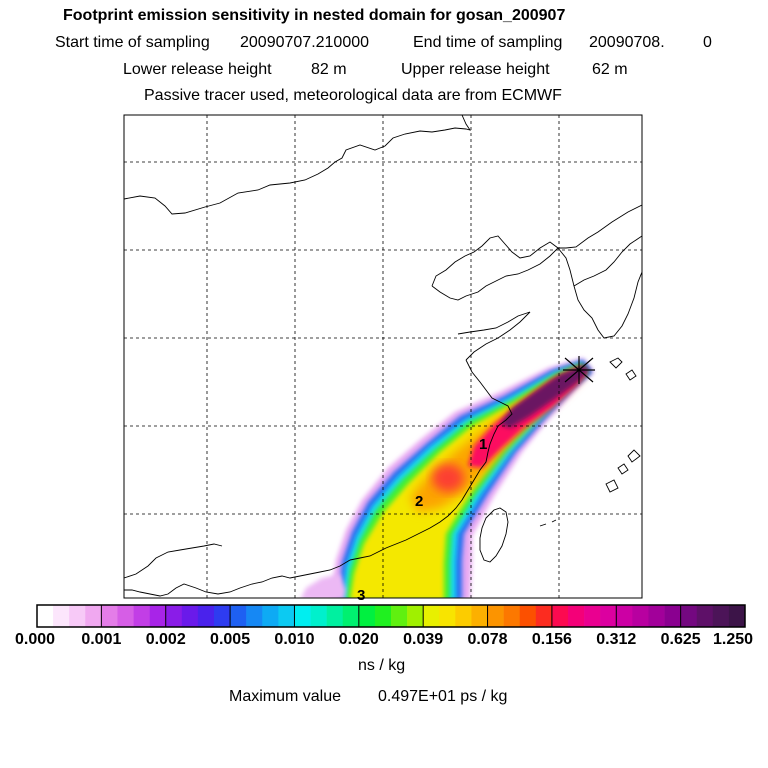  I want to click on start-time-value: 20090707.210000, so click(305, 42).